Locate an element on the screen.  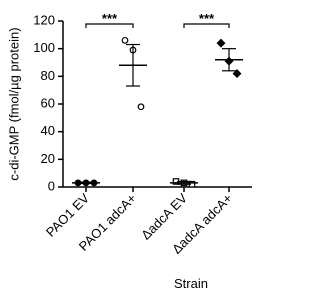
x-axis-label: Strain is located at coordinates (191, 283).